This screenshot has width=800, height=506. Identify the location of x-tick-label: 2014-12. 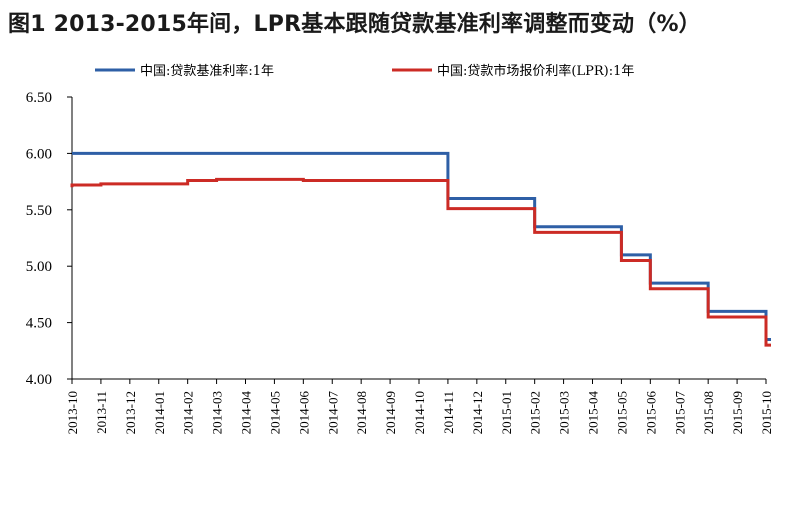
(477, 412).